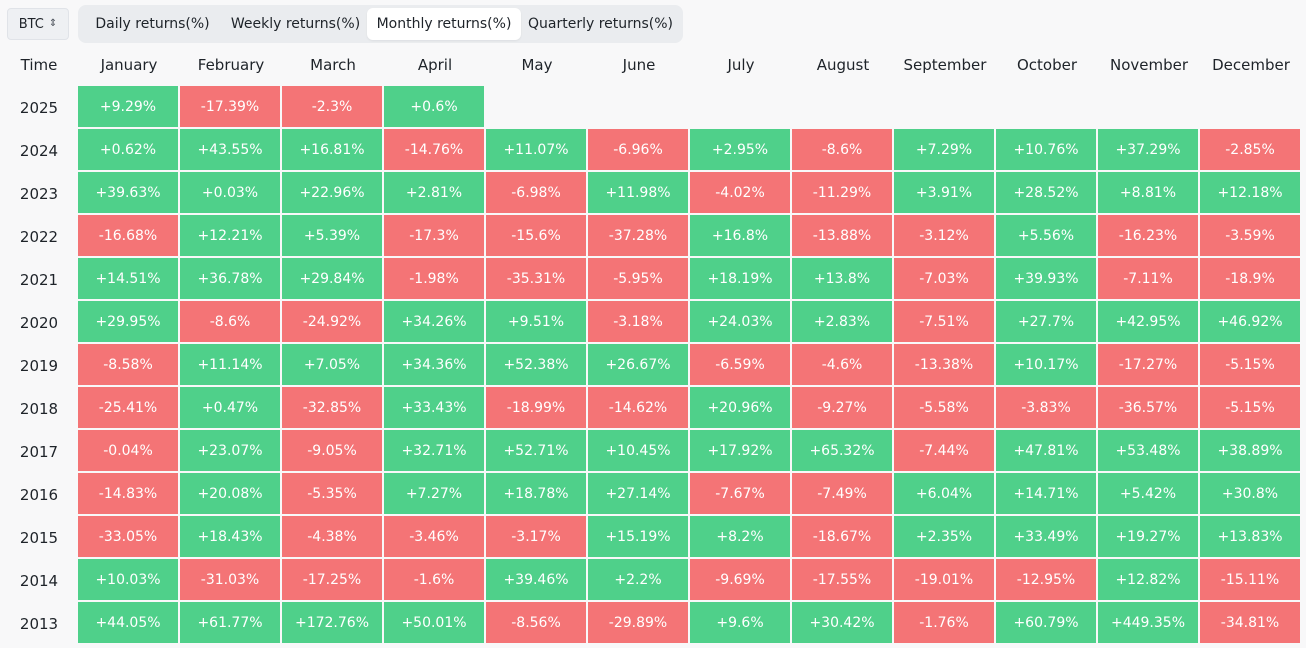 The width and height of the screenshot is (1306, 648). I want to click on return-cell: +34.26%, so click(435, 322).